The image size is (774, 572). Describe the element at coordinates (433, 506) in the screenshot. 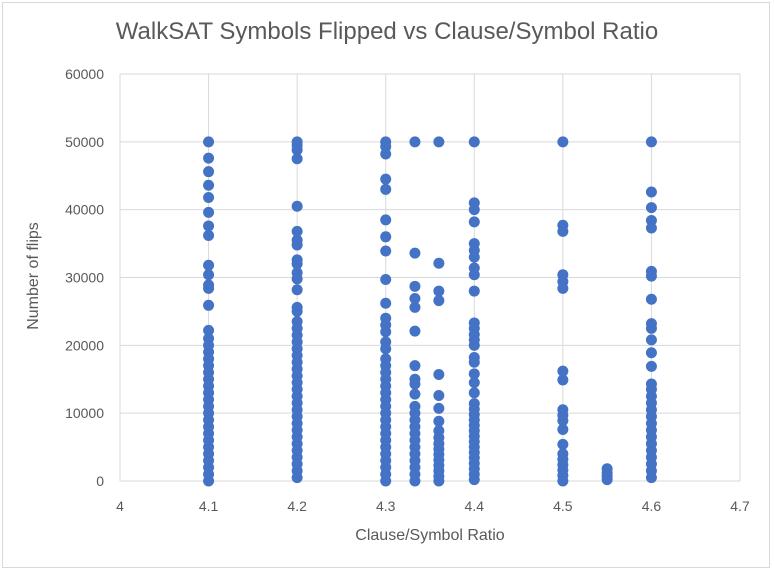

I see `x-axis-ticks: 4 4.1 4.2 4.3 4.4 4.5 4.6 4.7` at that location.